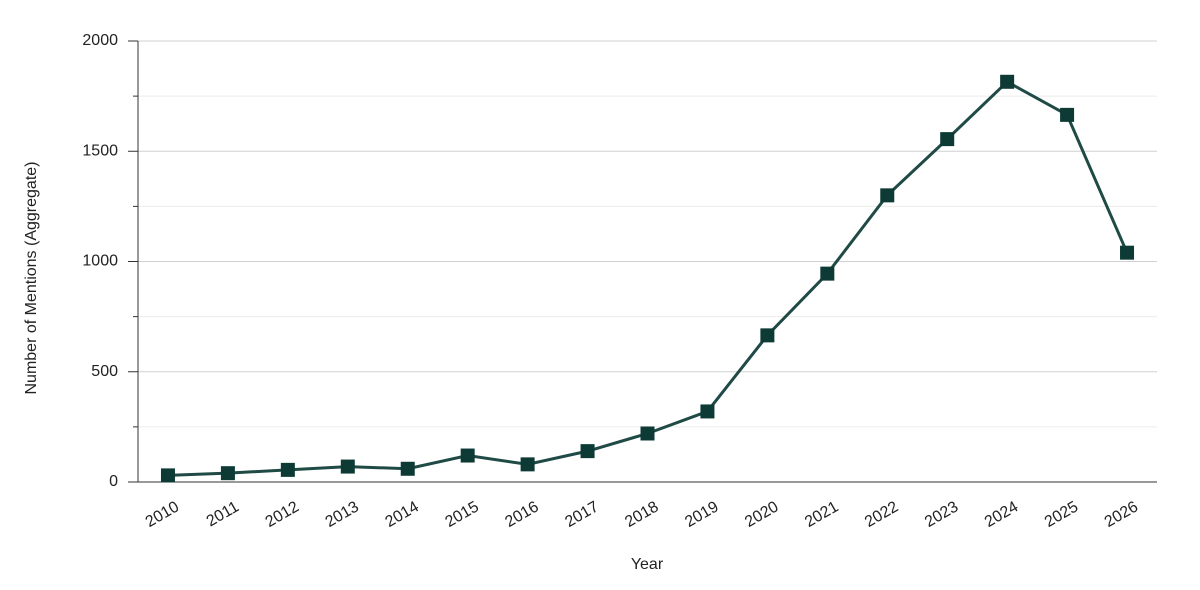  What do you see at coordinates (1061, 514) in the screenshot?
I see `x-tick-label: 2025` at bounding box center [1061, 514].